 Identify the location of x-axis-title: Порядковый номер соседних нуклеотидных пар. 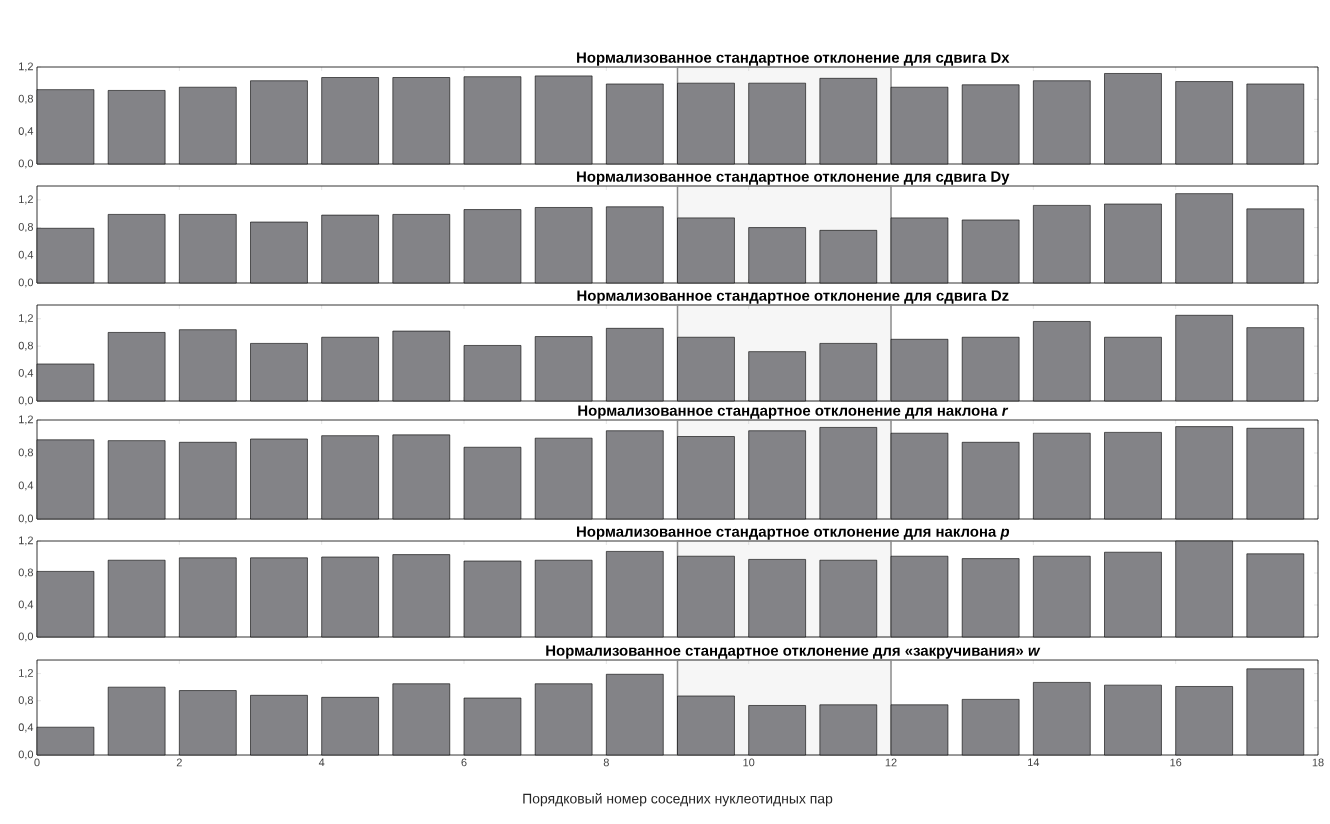
(678, 800).